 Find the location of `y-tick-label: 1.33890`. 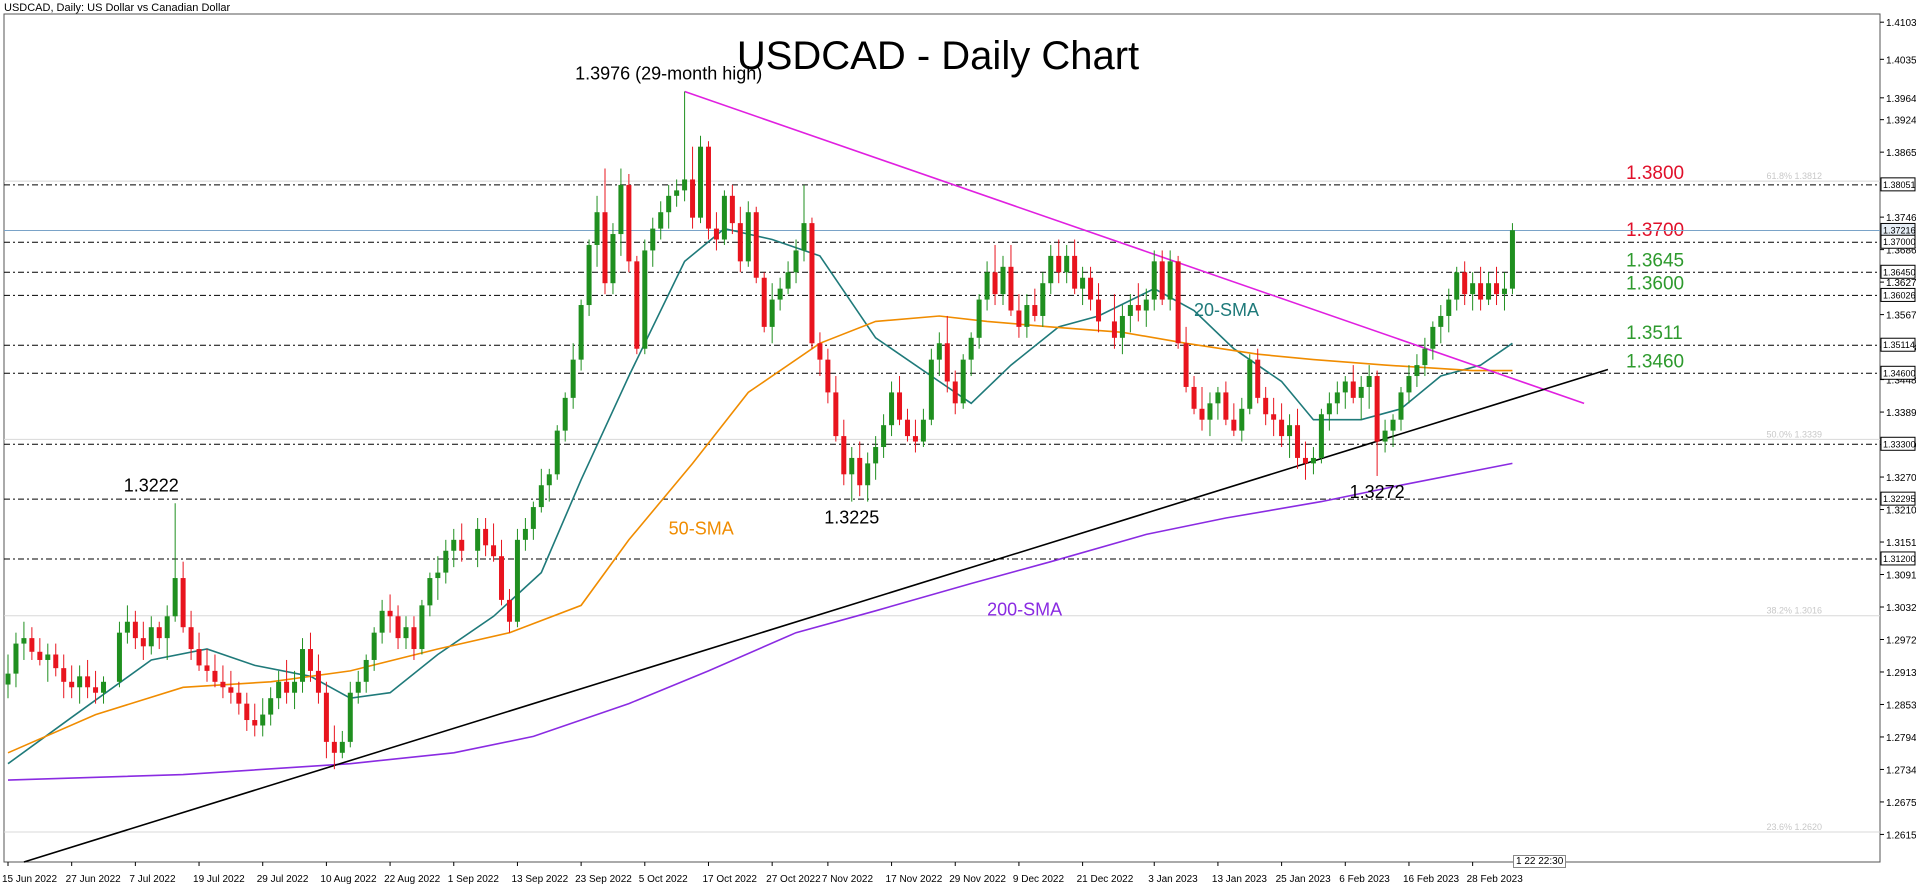

y-tick-label: 1.33890 is located at coordinates (1901, 413).